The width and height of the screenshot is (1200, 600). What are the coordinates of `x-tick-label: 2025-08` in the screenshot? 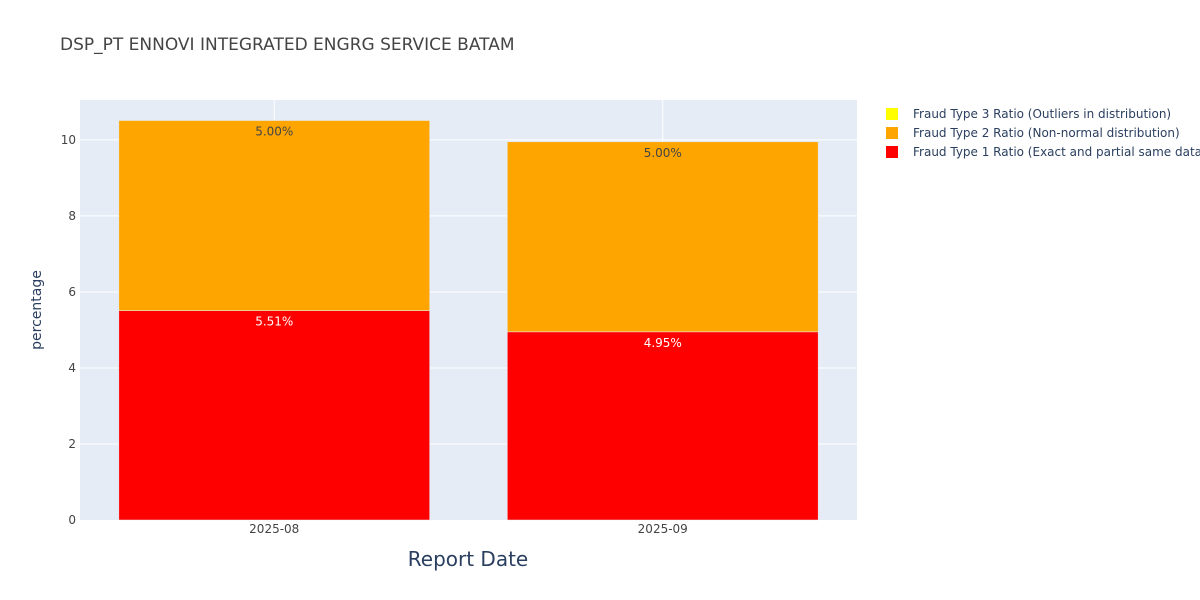 It's located at (274, 529).